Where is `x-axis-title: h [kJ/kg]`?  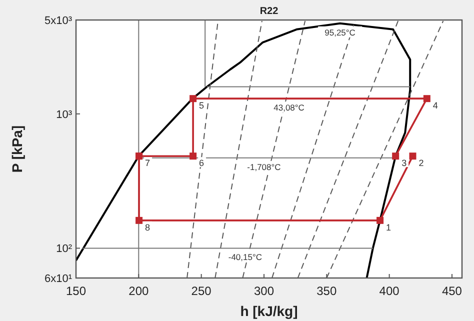 x-axis-title: h [kJ/kg] is located at coordinates (269, 311).